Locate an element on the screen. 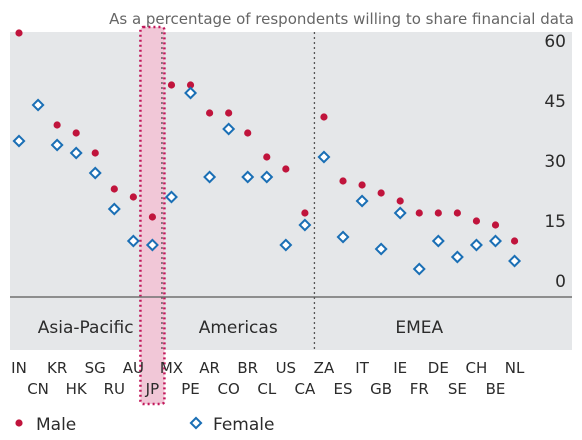  x-tick-label: CL is located at coordinates (266, 389).